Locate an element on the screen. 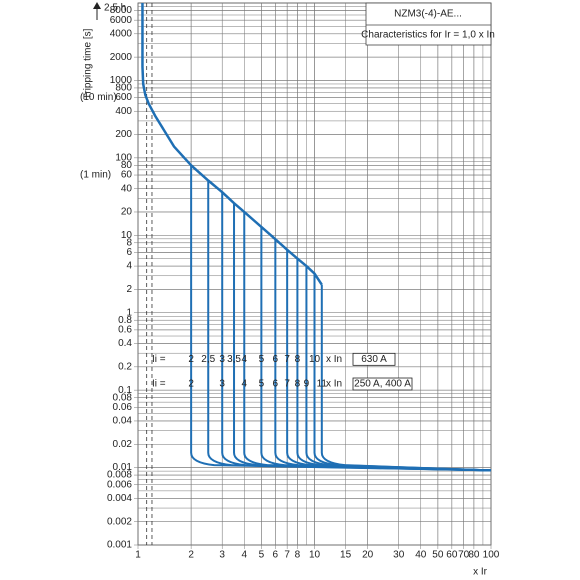  x-tick-label: 70 is located at coordinates (464, 555).